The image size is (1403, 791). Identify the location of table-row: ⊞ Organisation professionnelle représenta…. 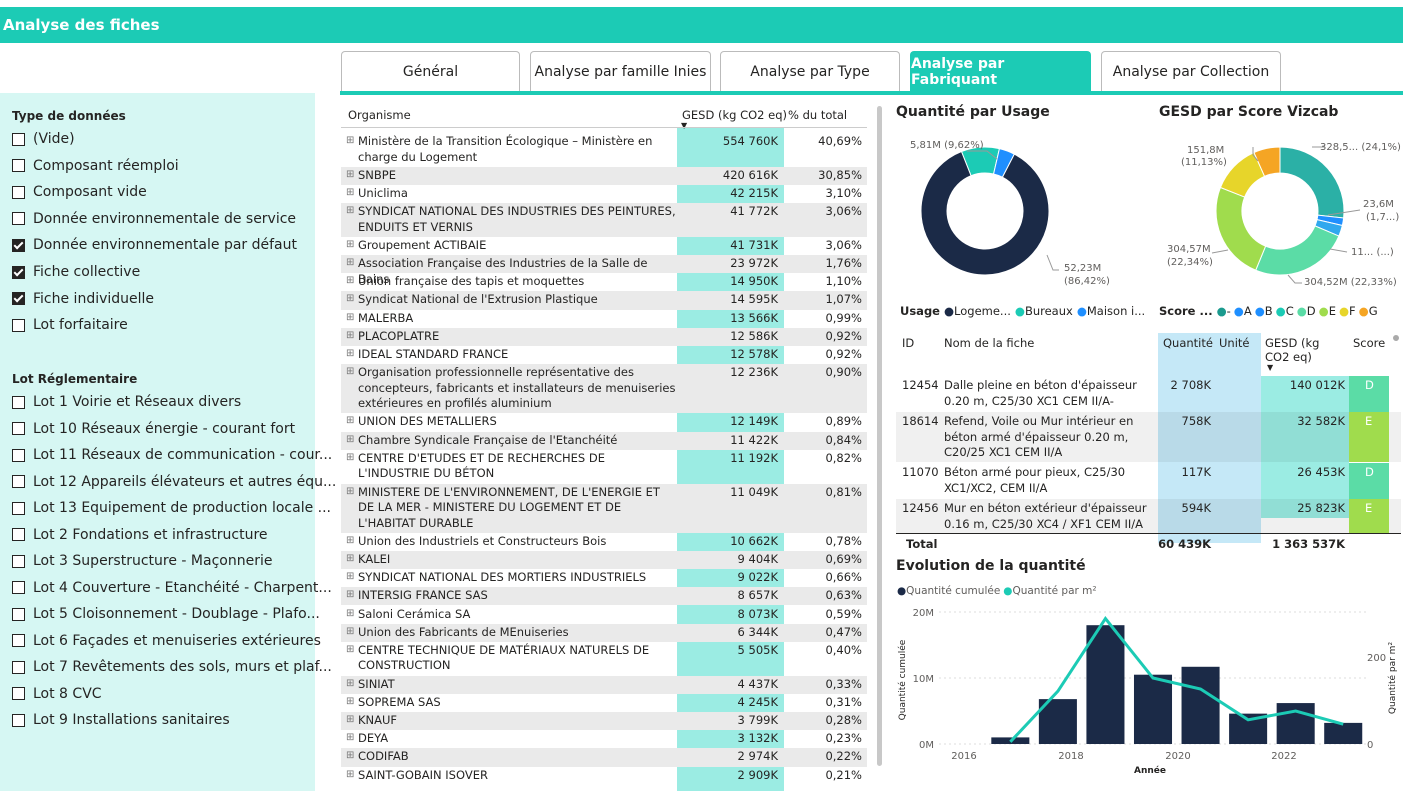
(604, 389).